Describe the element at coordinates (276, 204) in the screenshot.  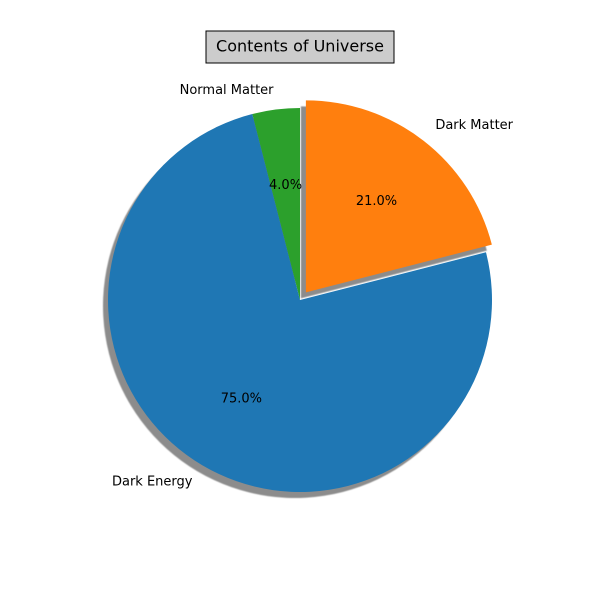
I see `pie-slice-normal-matter` at that location.